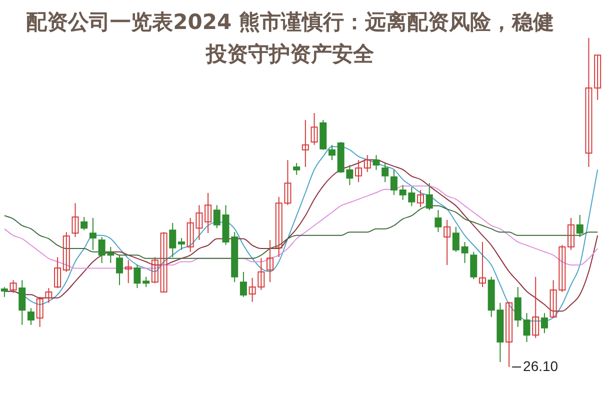  I want to click on chart-title: 配资公司一览表2024 熊市谨慎行：远离配资风险，稳健投资守护资产安全, so click(290, 38).